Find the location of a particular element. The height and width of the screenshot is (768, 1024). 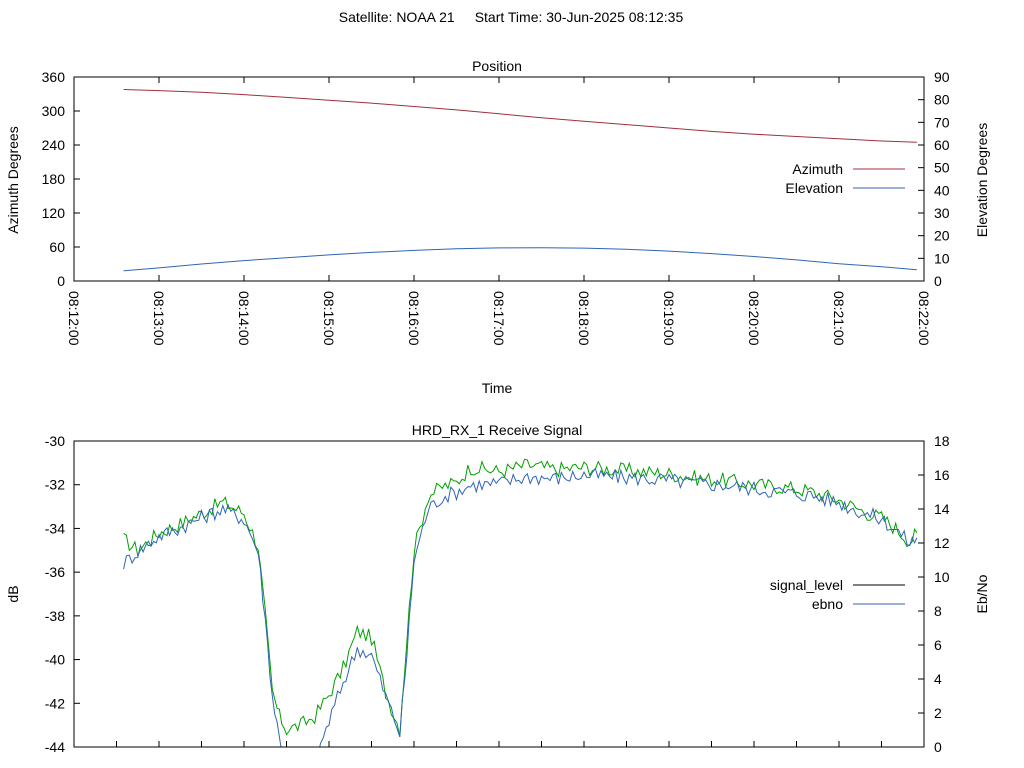

signal-left-tick-label: -34 is located at coordinates (55, 528).